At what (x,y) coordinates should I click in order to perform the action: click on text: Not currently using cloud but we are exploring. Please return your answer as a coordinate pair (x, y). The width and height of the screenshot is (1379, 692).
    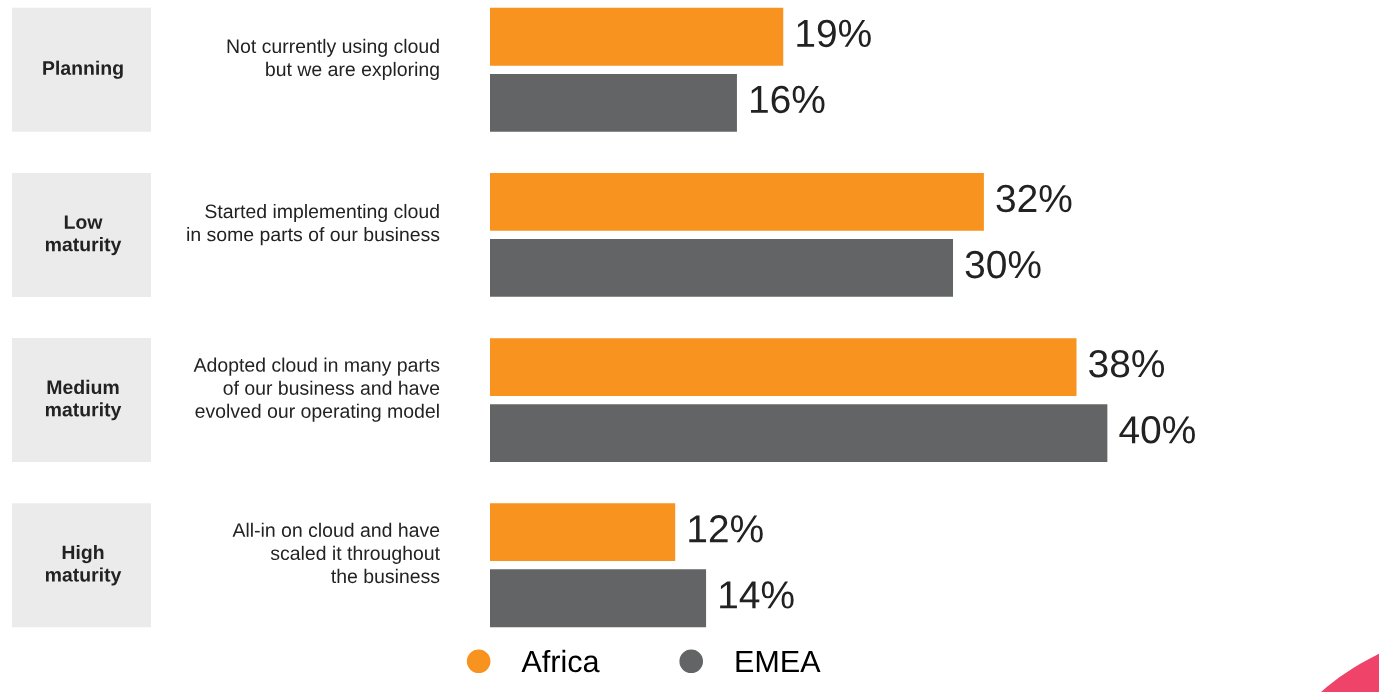
    Looking at the image, I should click on (333, 59).